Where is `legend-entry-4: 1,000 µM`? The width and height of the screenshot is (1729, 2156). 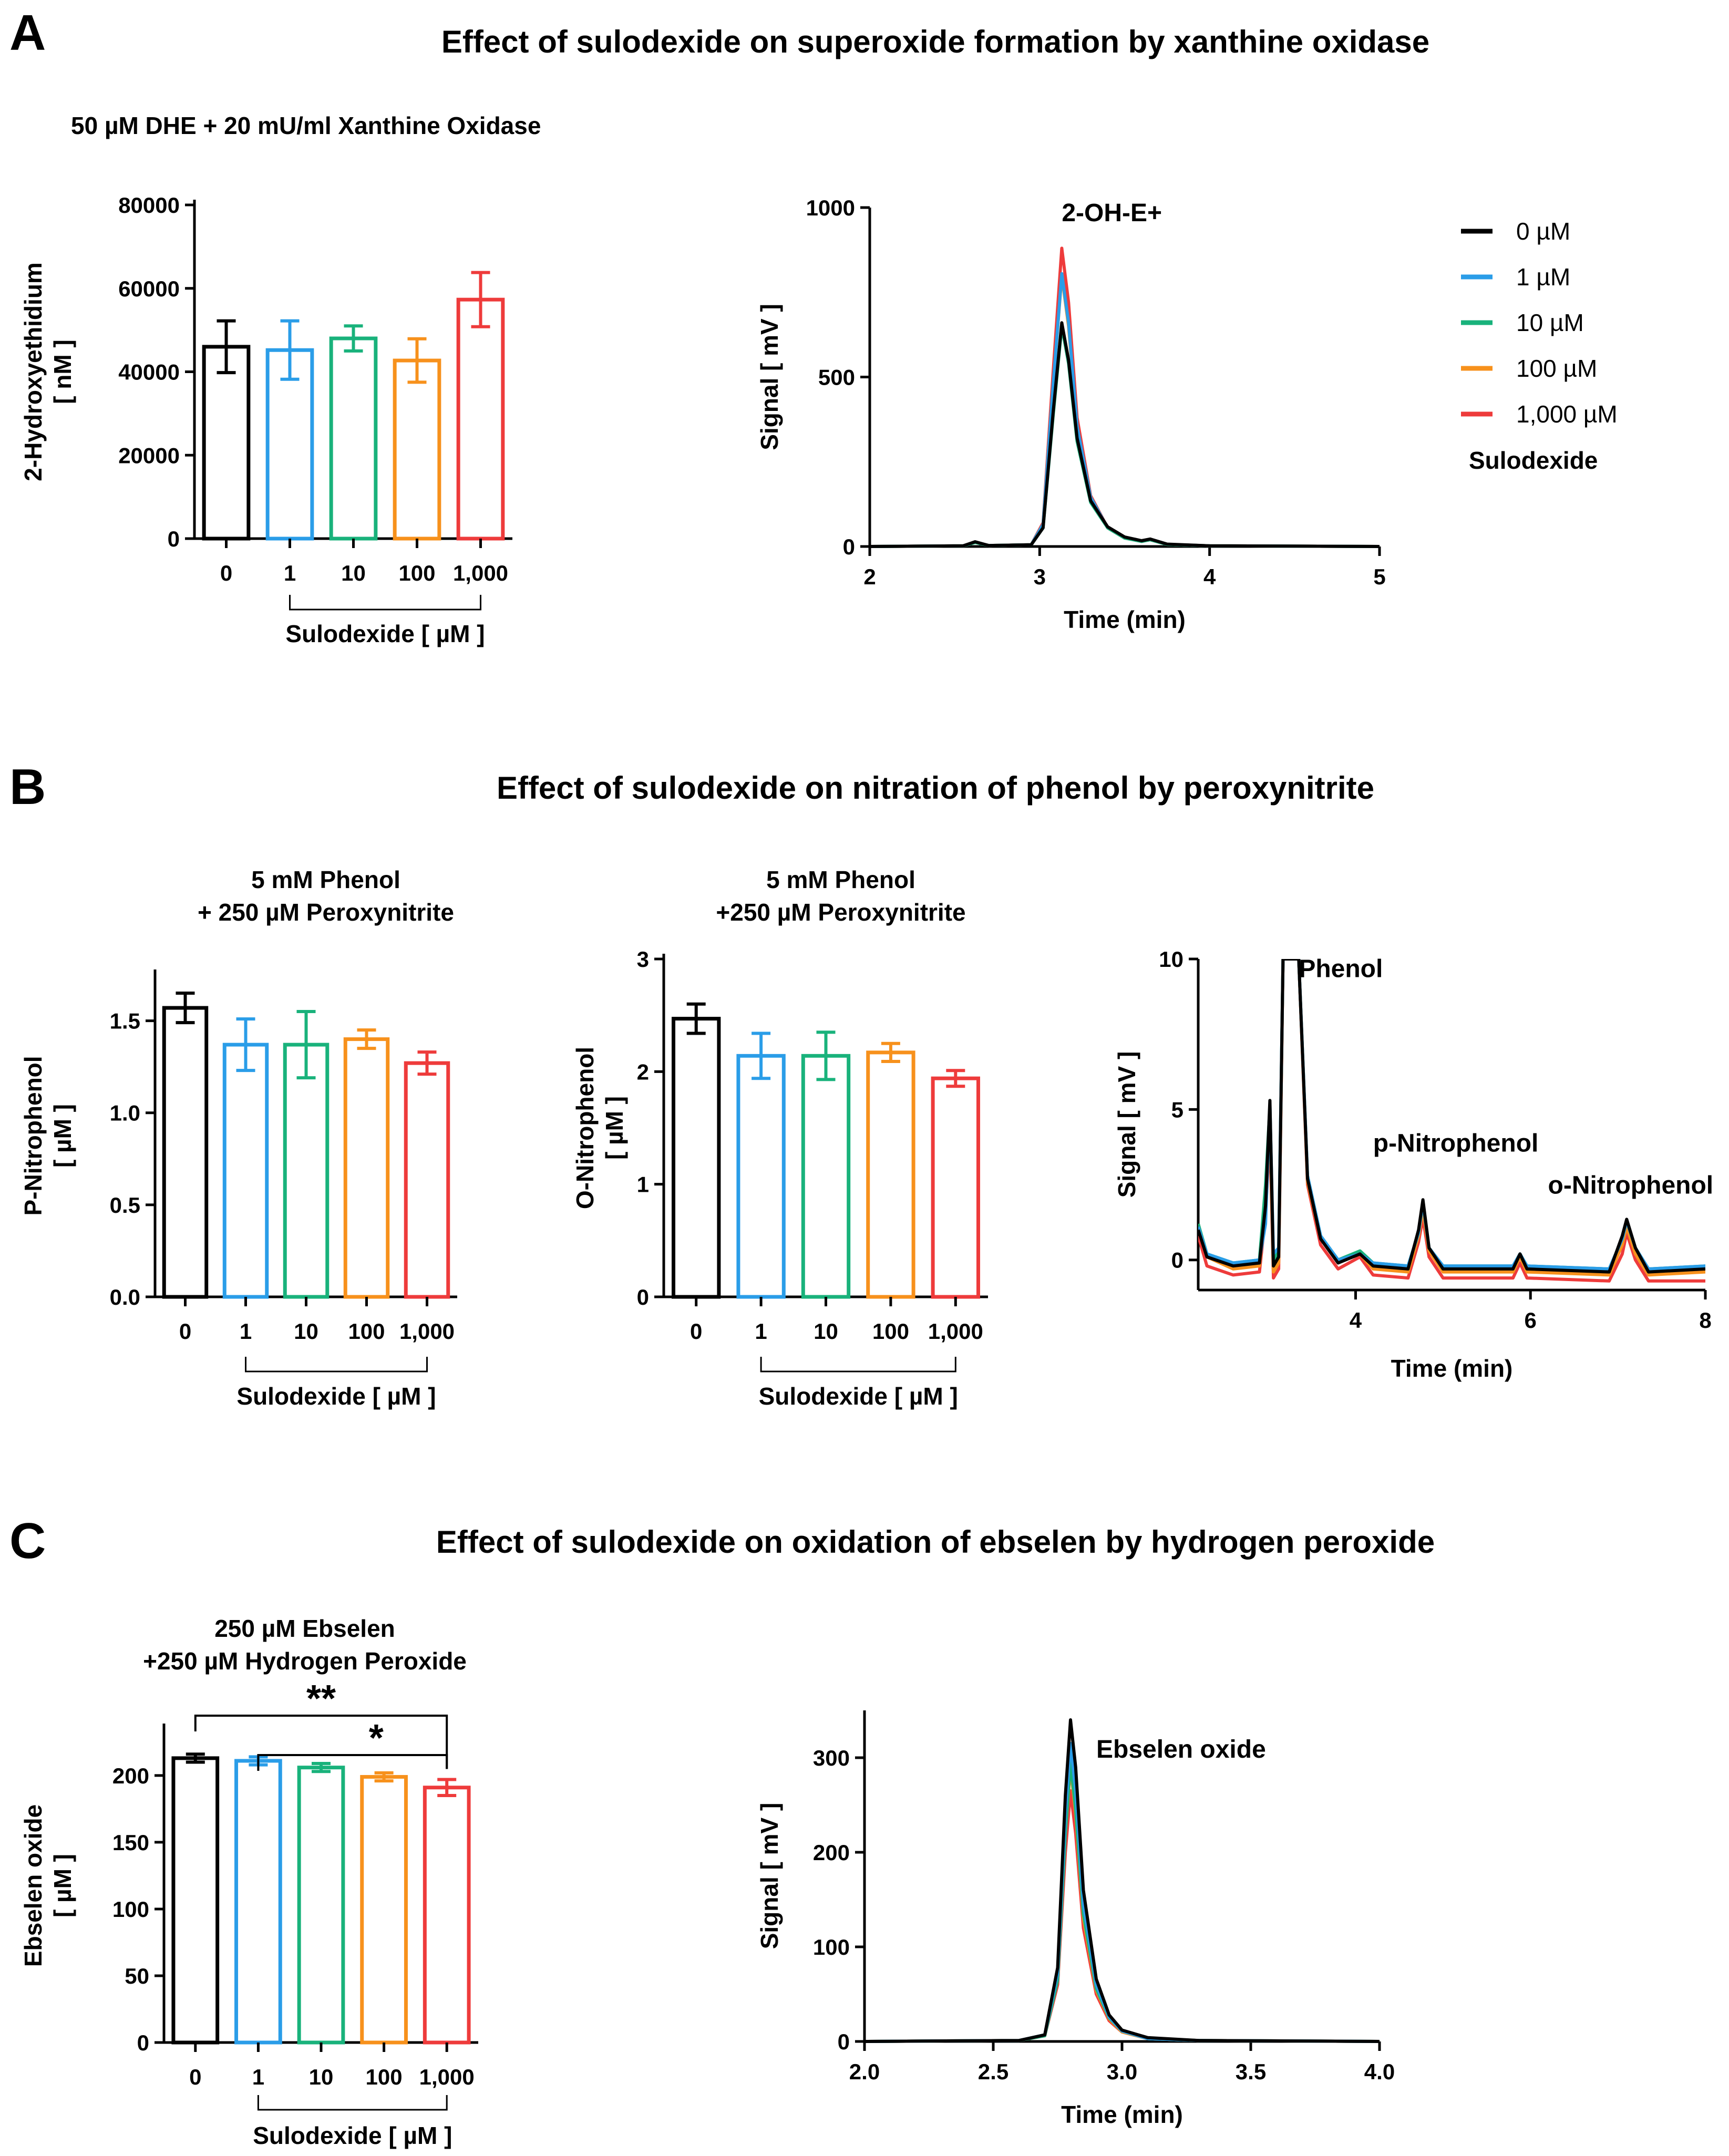 legend-entry-4: 1,000 µM is located at coordinates (1539, 414).